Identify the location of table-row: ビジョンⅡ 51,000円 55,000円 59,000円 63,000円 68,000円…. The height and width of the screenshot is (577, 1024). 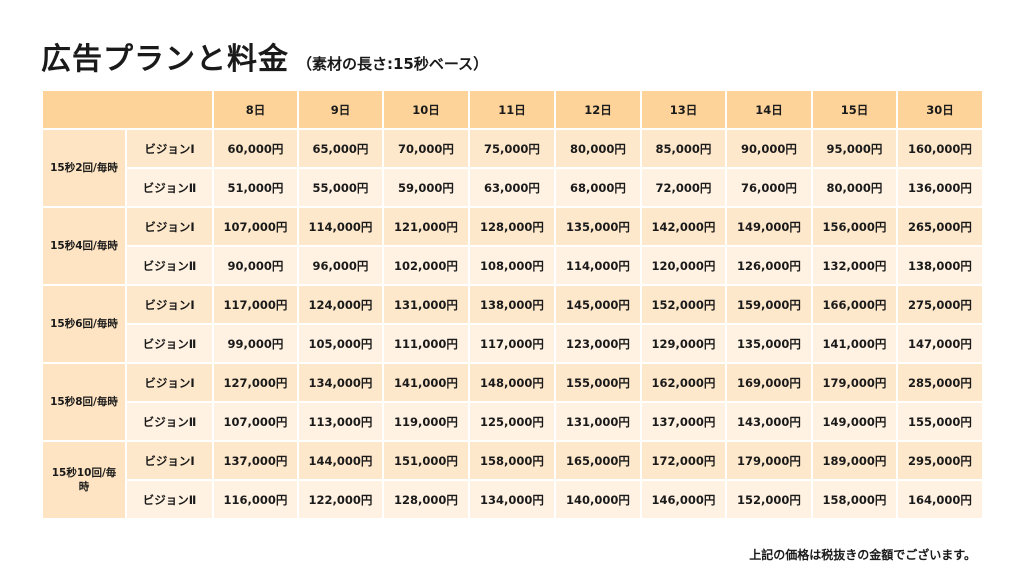
(513, 187).